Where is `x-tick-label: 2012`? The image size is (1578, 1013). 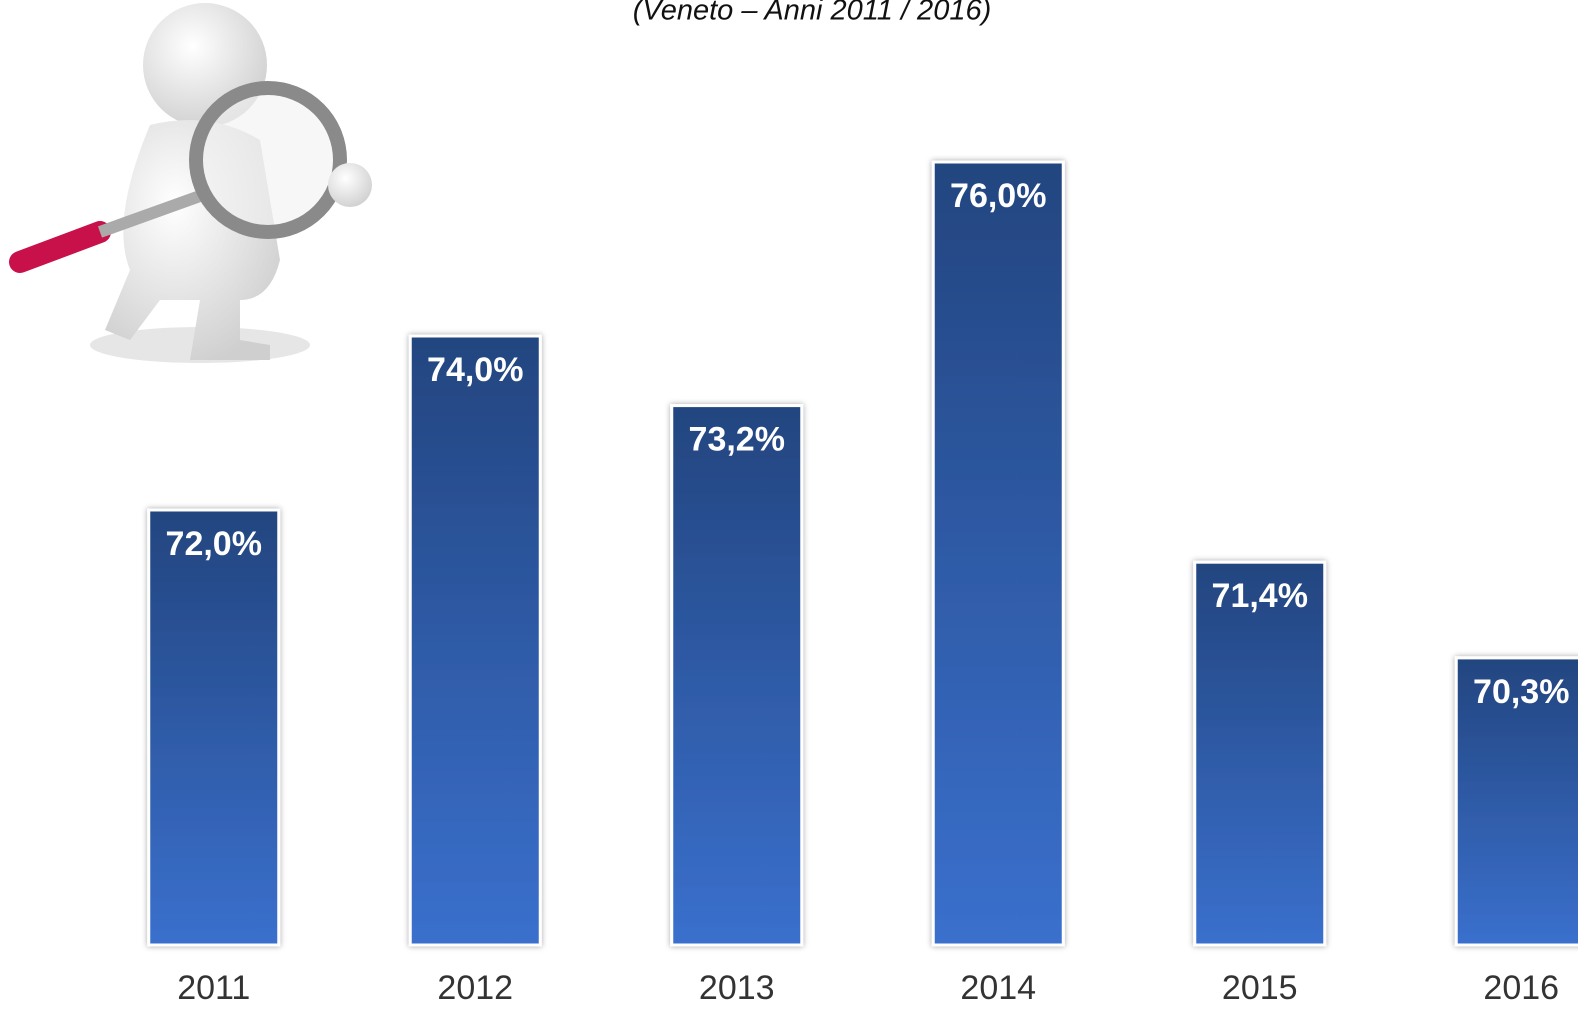 x-tick-label: 2012 is located at coordinates (475, 988).